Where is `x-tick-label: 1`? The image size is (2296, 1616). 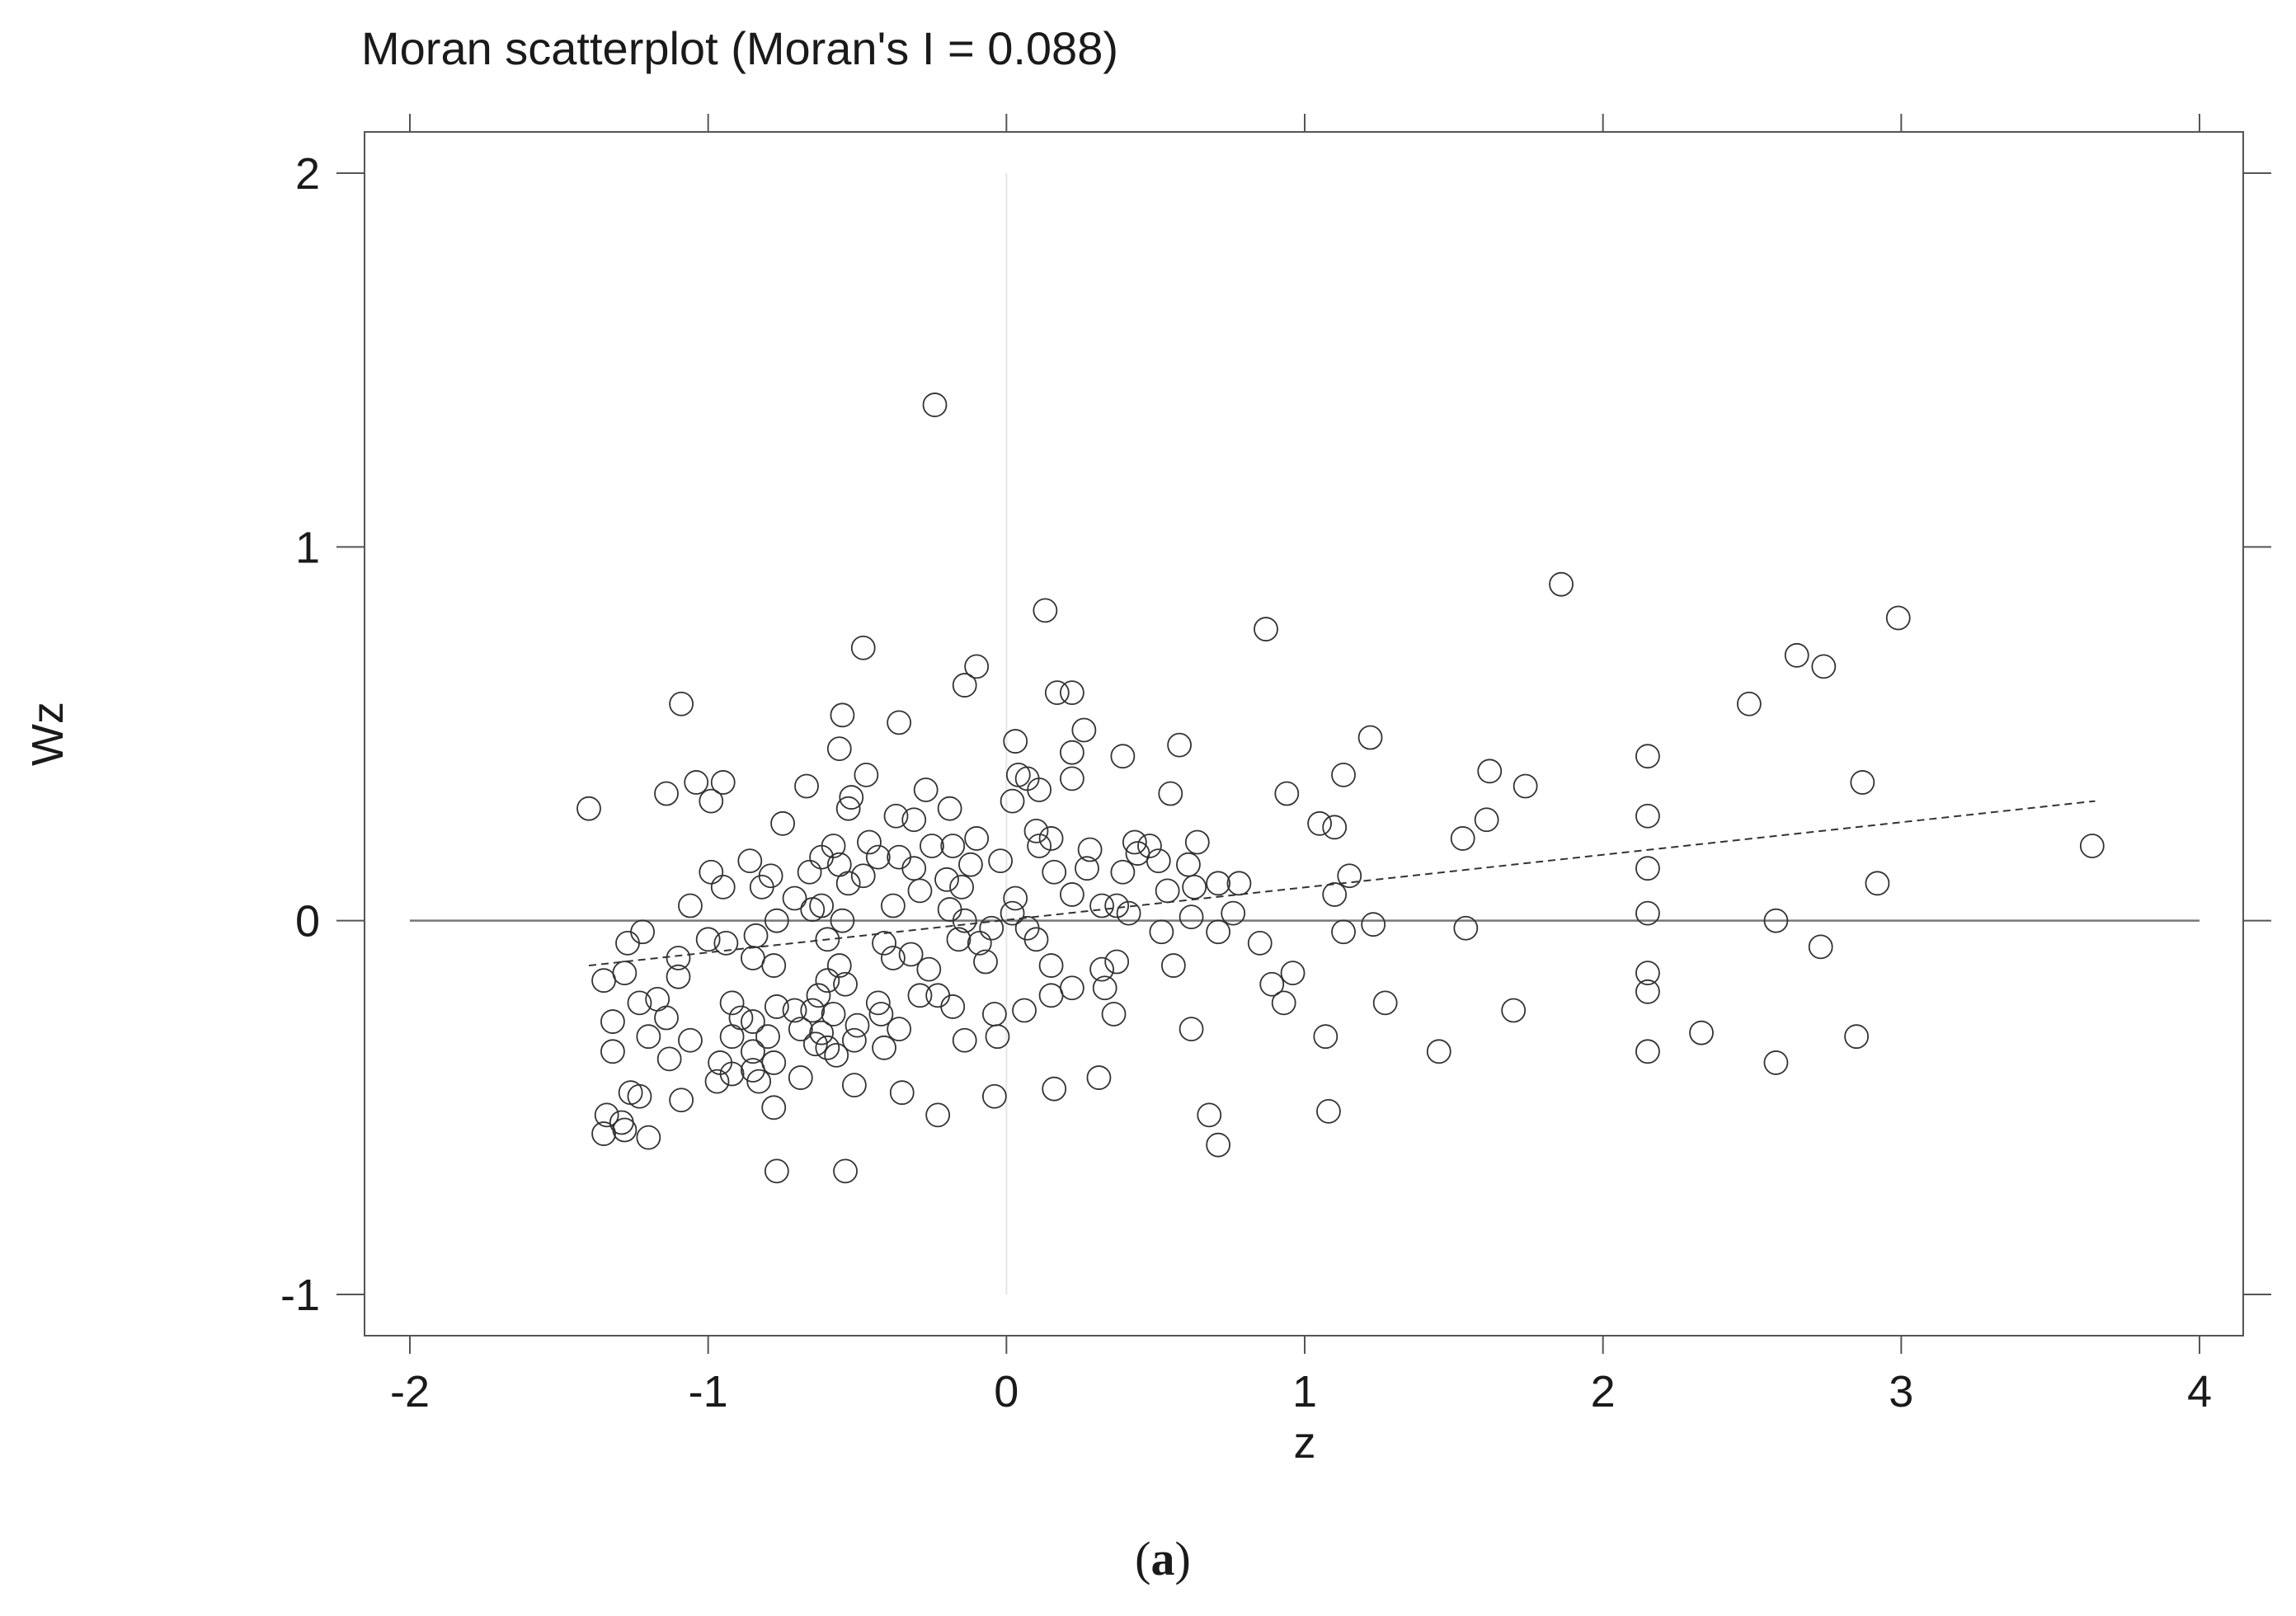
x-tick-label: 1 is located at coordinates (1304, 1391).